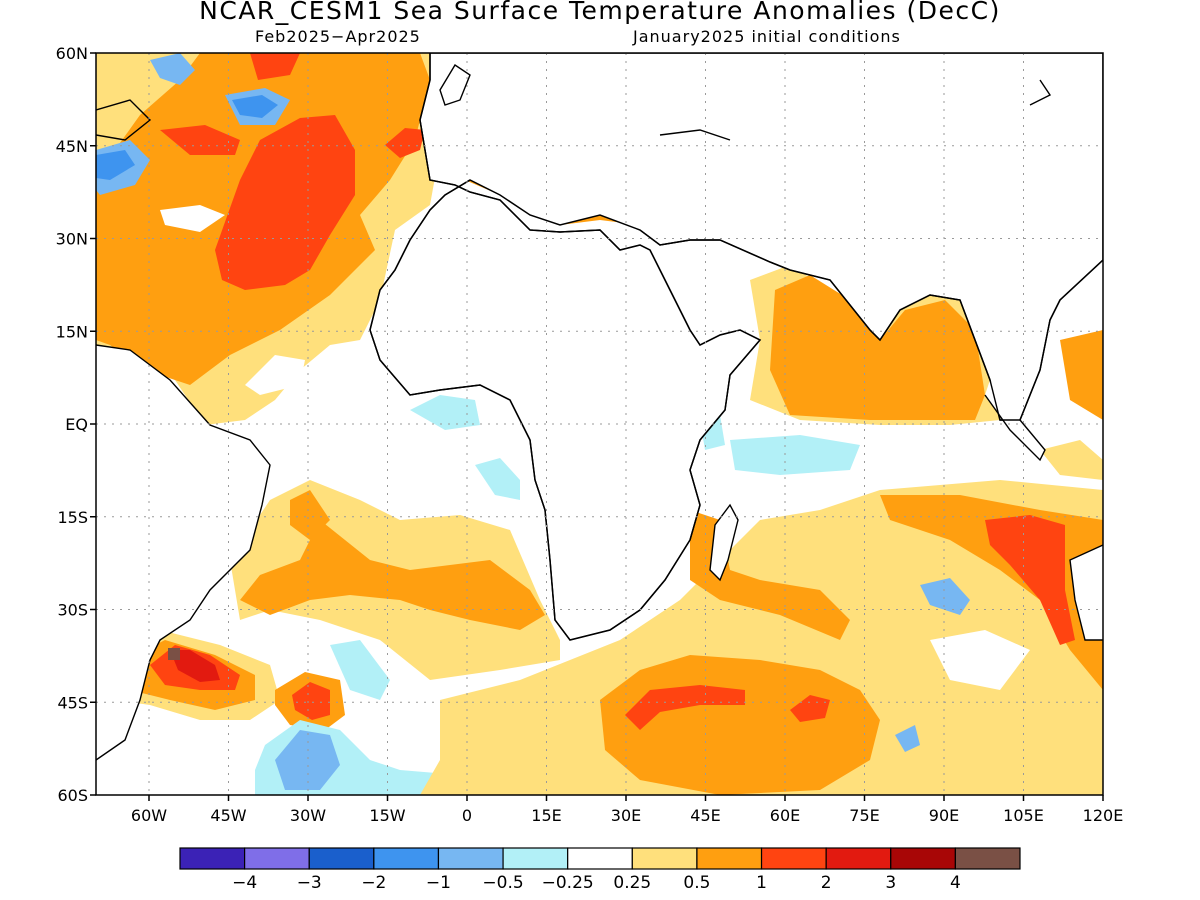  Describe the element at coordinates (149, 815) in the screenshot. I see `lon-tick-label: 60W` at that location.